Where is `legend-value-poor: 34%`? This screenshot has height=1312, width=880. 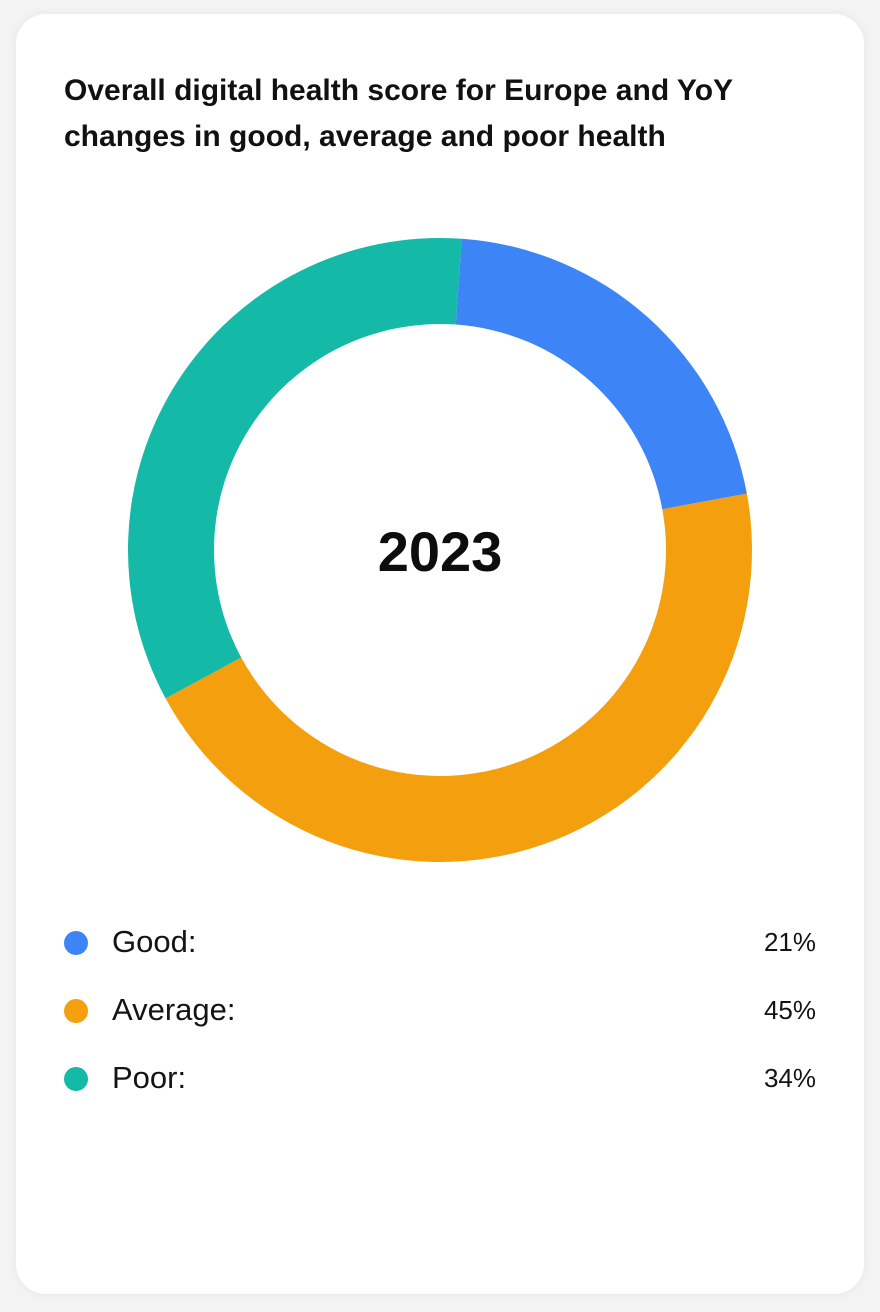 legend-value-poor: 34% is located at coordinates (789, 1078).